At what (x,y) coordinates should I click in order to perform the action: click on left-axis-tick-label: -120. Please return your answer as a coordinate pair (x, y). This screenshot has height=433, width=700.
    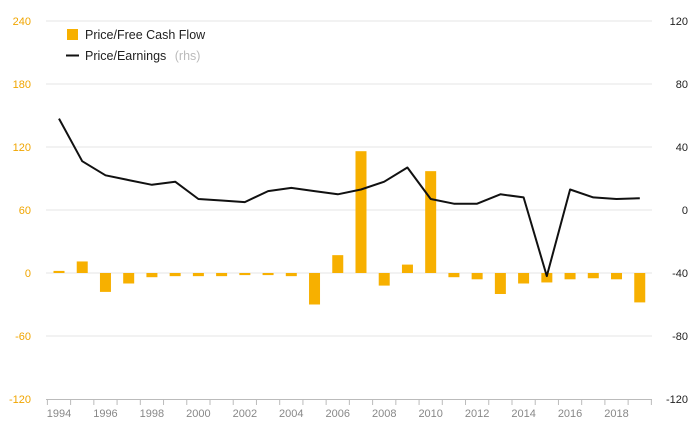
    Looking at the image, I should click on (20, 400).